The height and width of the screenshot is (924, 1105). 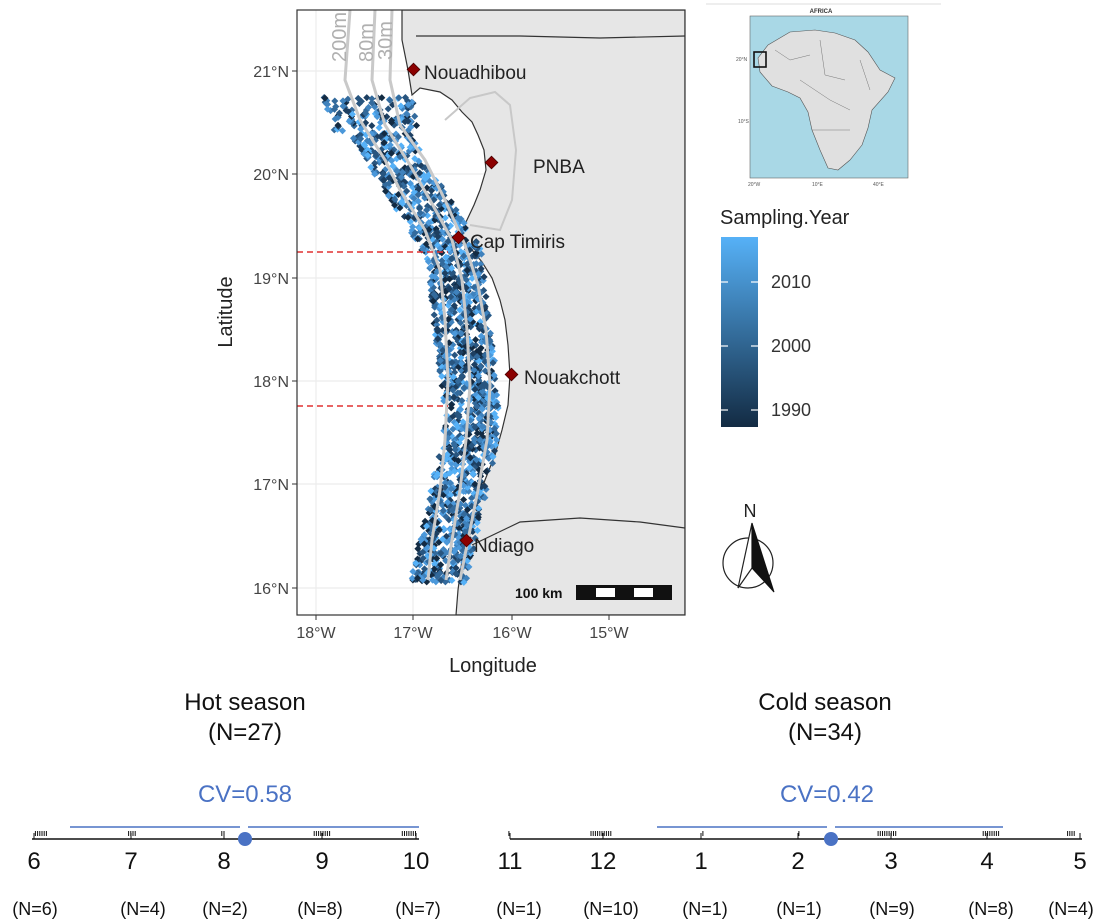 What do you see at coordinates (538, 593) in the screenshot?
I see `scale-label: 100 km` at bounding box center [538, 593].